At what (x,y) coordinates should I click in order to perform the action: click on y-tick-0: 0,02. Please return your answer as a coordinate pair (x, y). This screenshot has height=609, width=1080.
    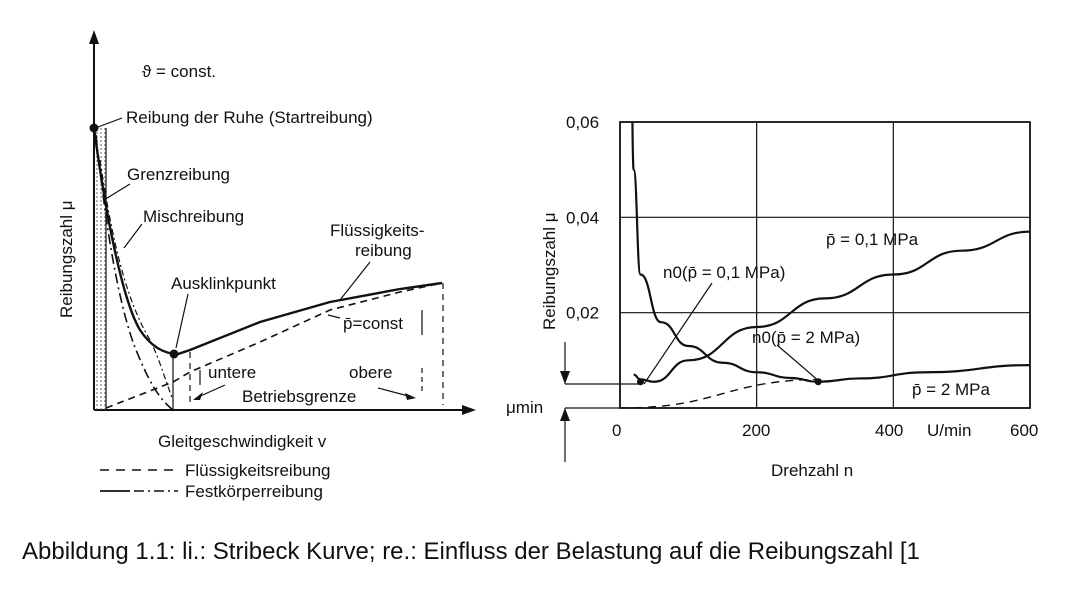
    Looking at the image, I should click on (582, 313).